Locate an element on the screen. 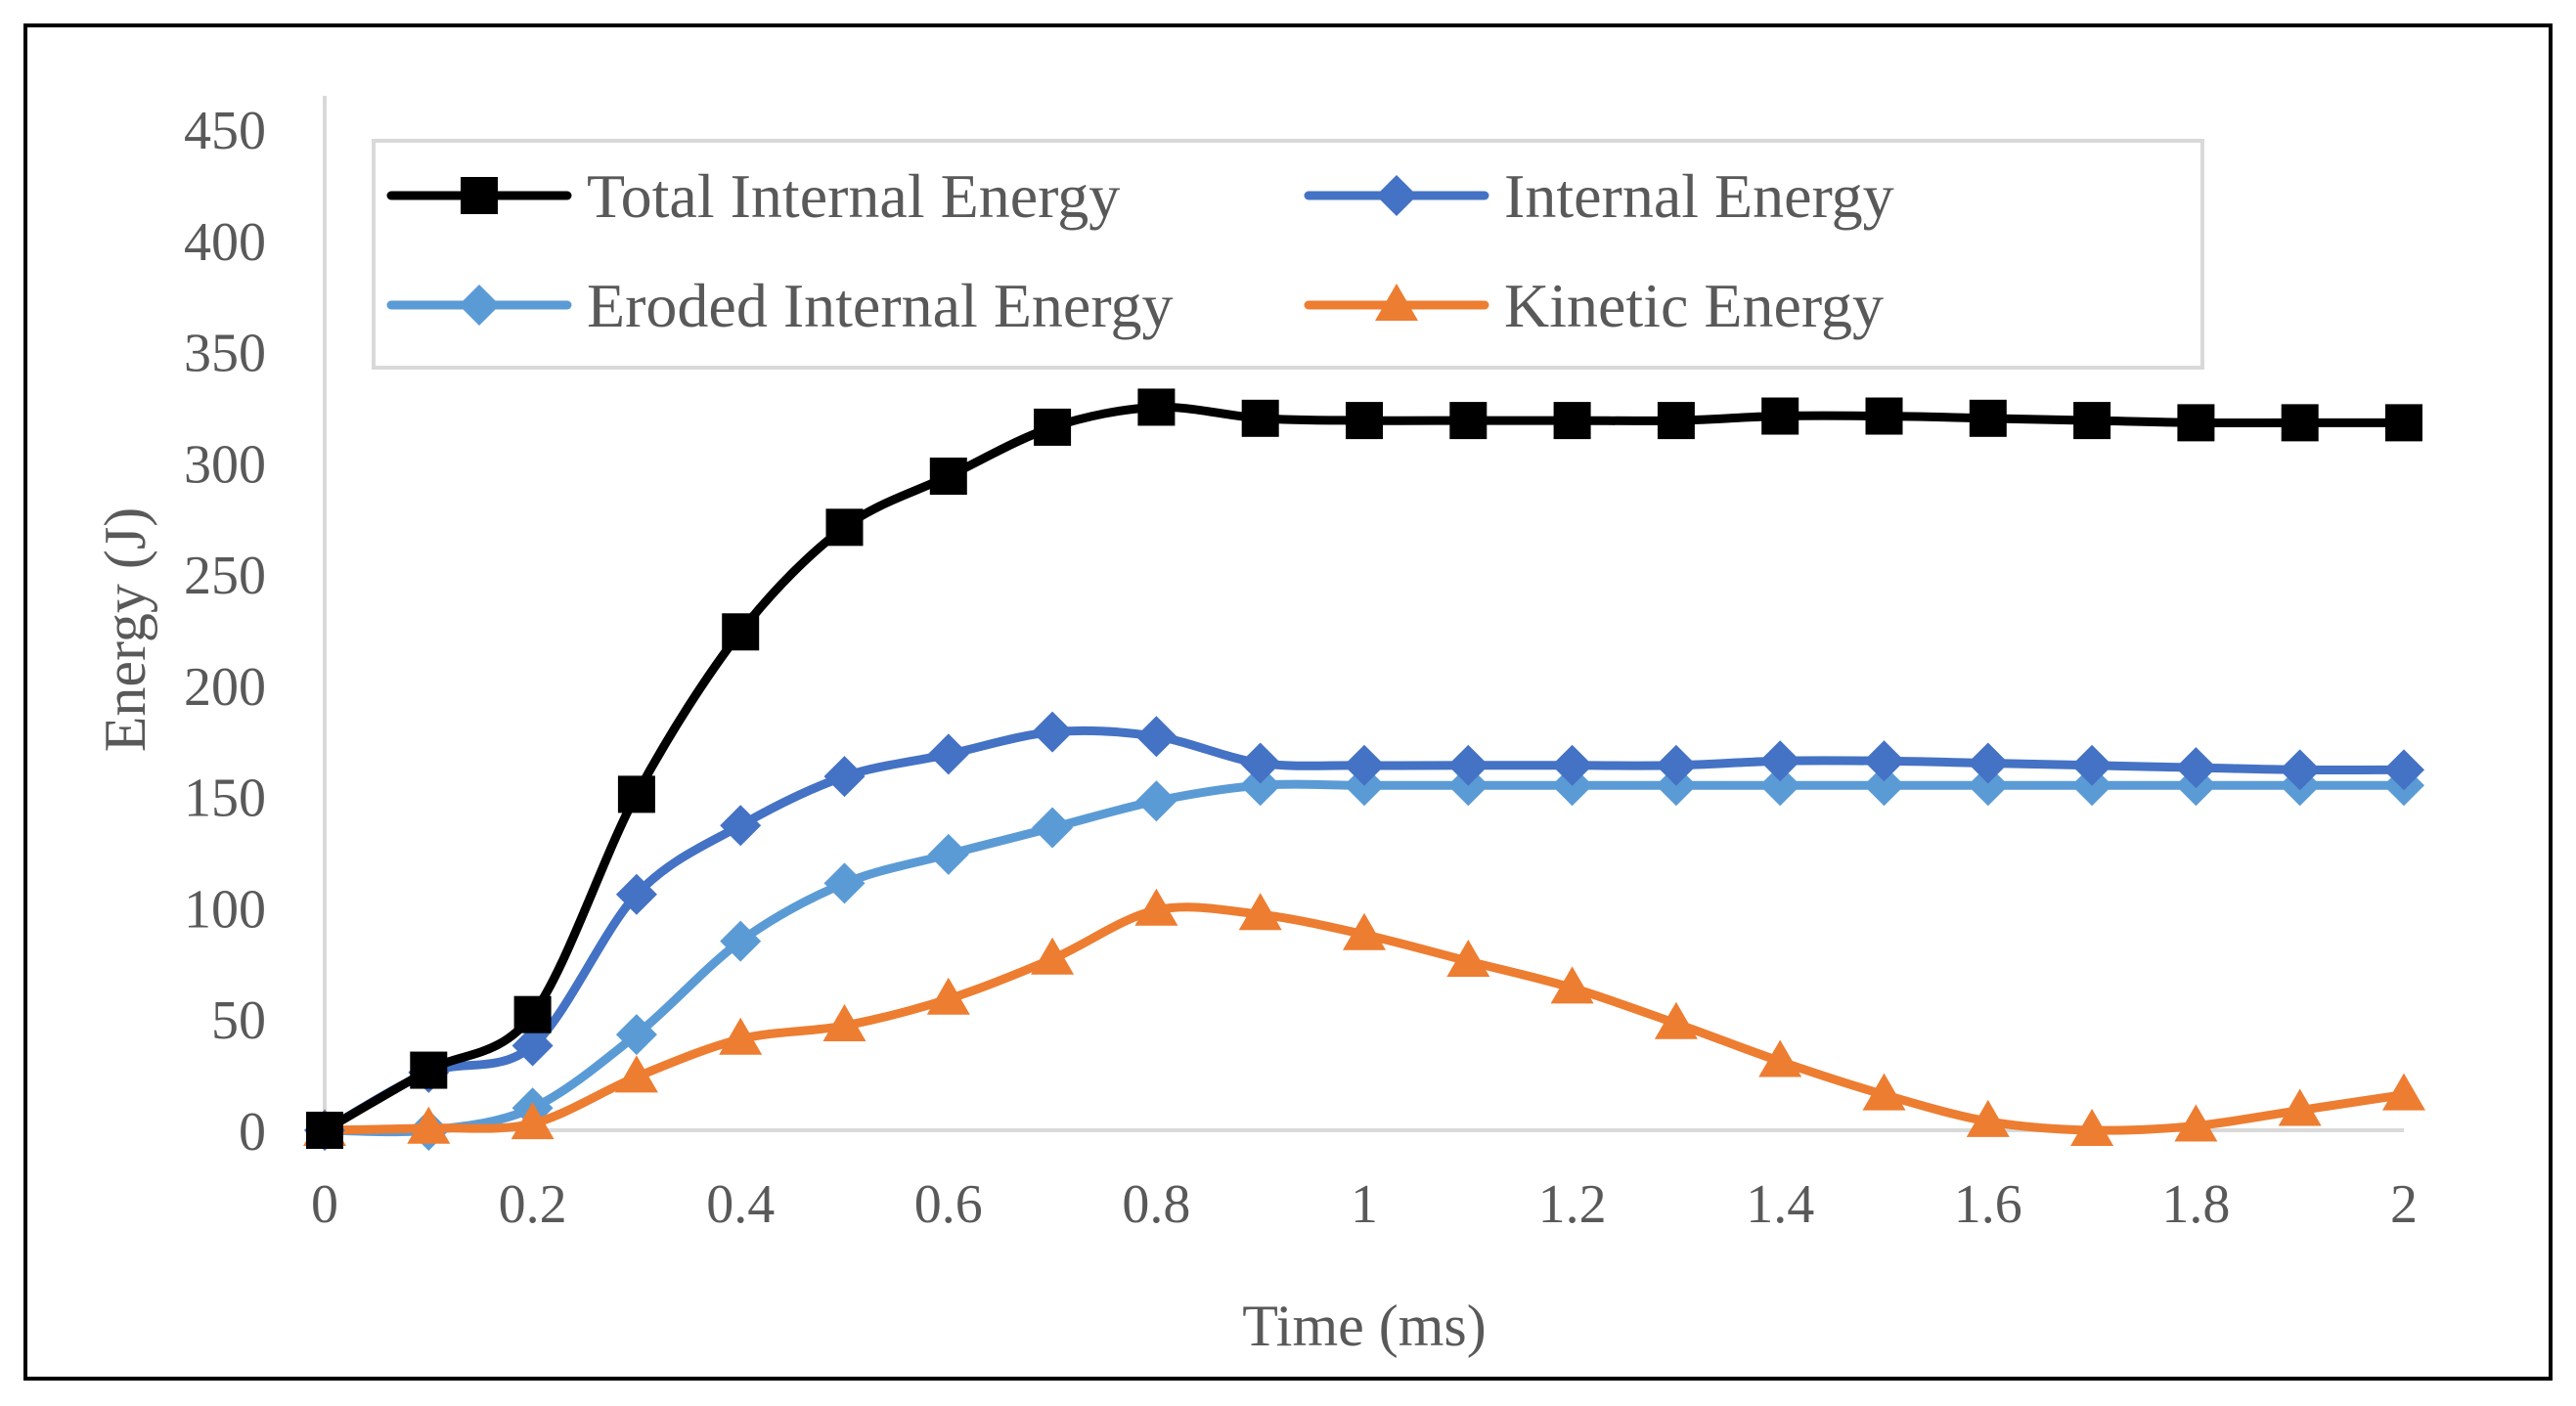  y-tick-label: 100 is located at coordinates (225, 910).